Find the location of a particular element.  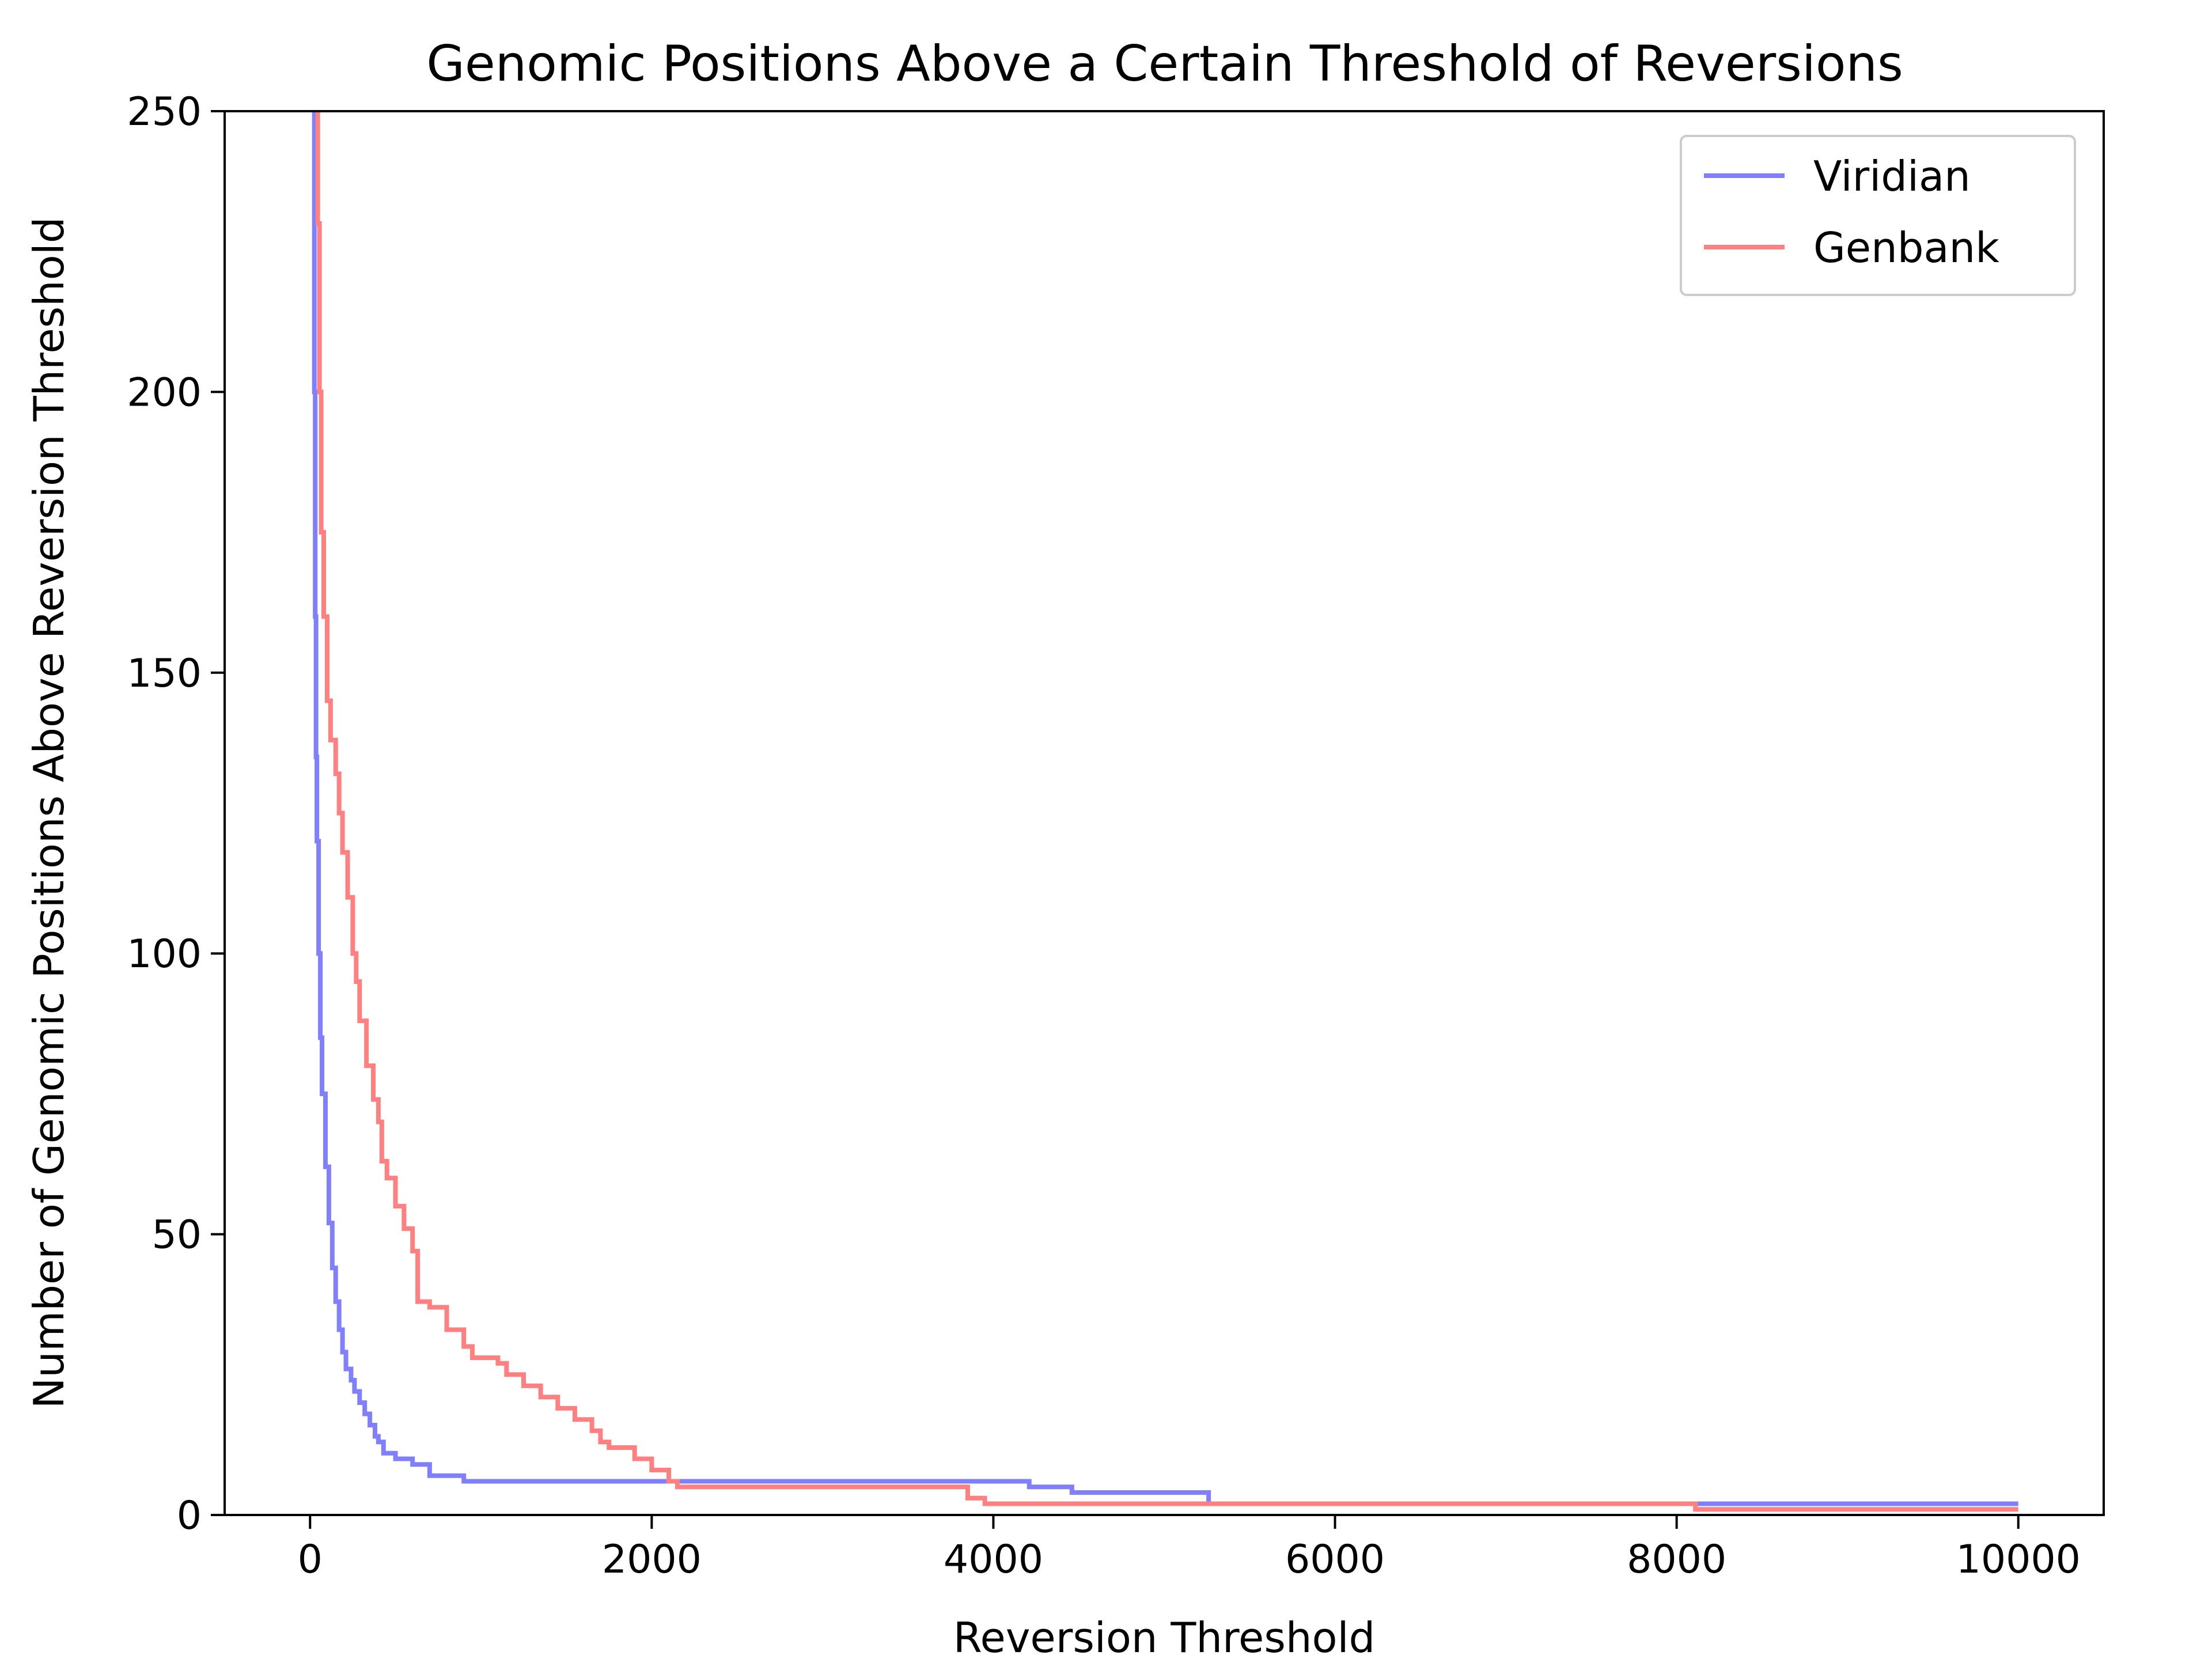

x-tick-label: 8000 is located at coordinates (1676, 1559).